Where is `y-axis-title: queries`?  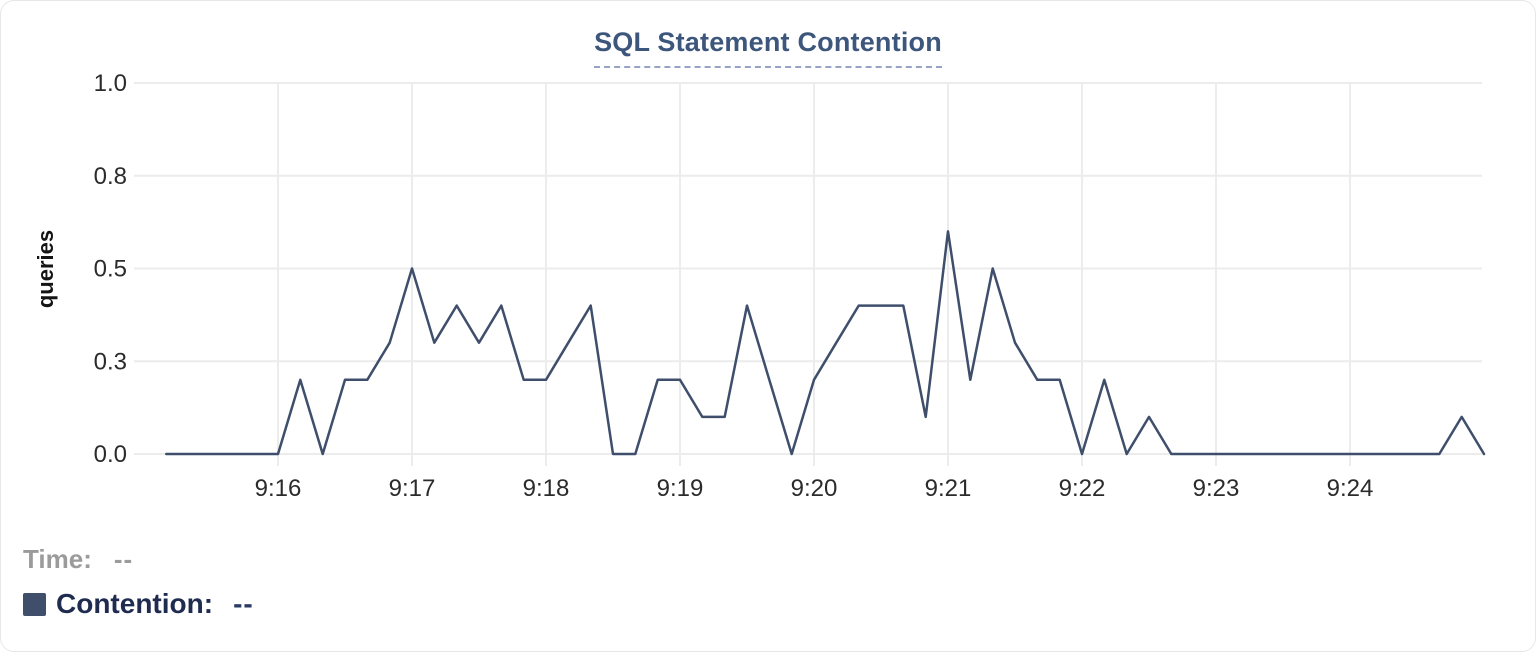
y-axis-title: queries is located at coordinates (45, 269).